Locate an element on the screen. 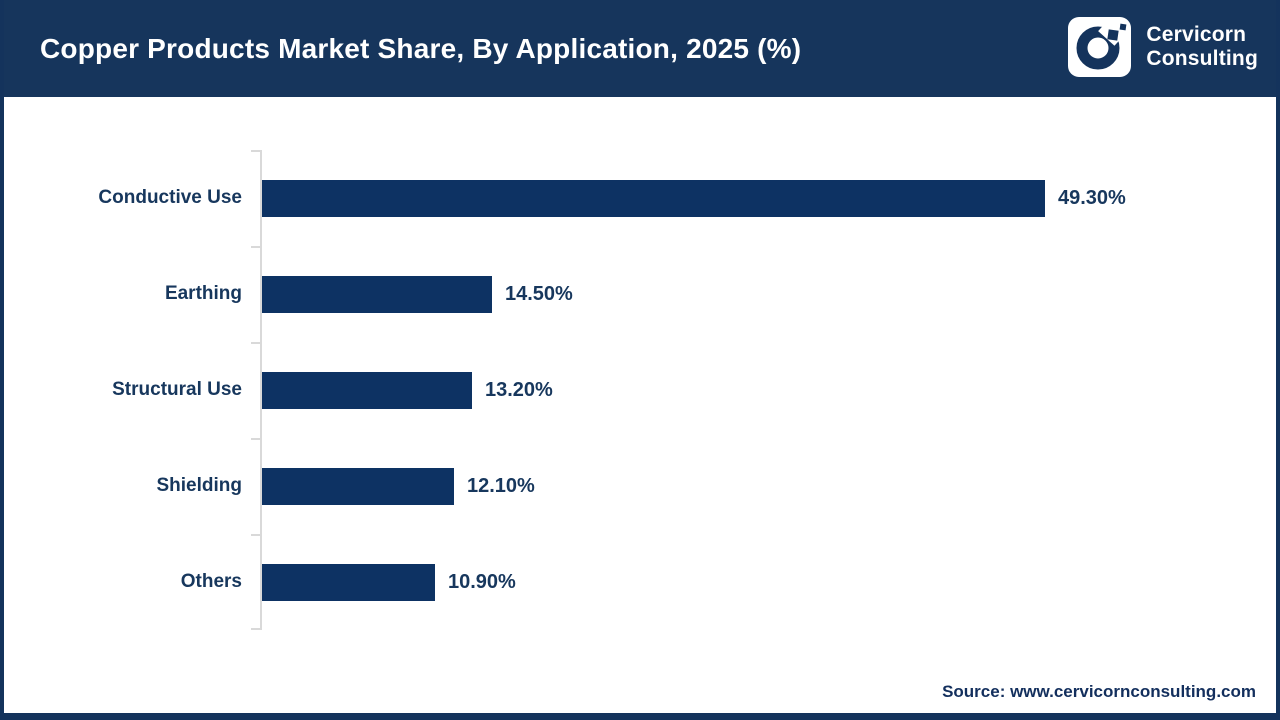  category-label: Conductive Use is located at coordinates (170, 197).